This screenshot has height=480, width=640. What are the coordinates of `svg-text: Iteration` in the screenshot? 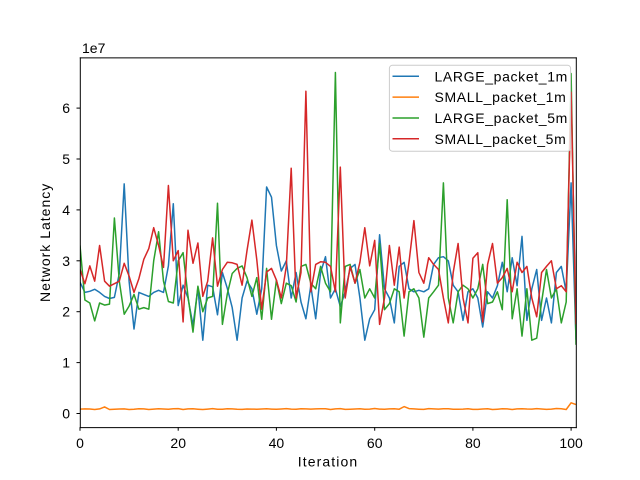 It's located at (328, 462).